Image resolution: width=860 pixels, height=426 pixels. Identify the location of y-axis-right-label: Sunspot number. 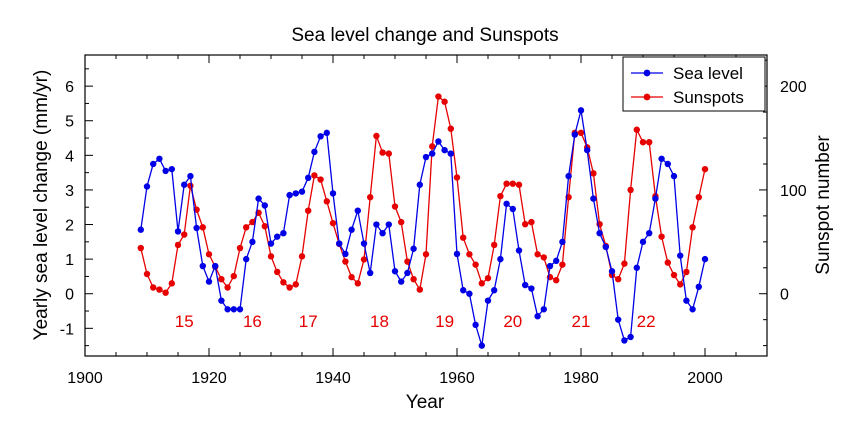
(823, 205).